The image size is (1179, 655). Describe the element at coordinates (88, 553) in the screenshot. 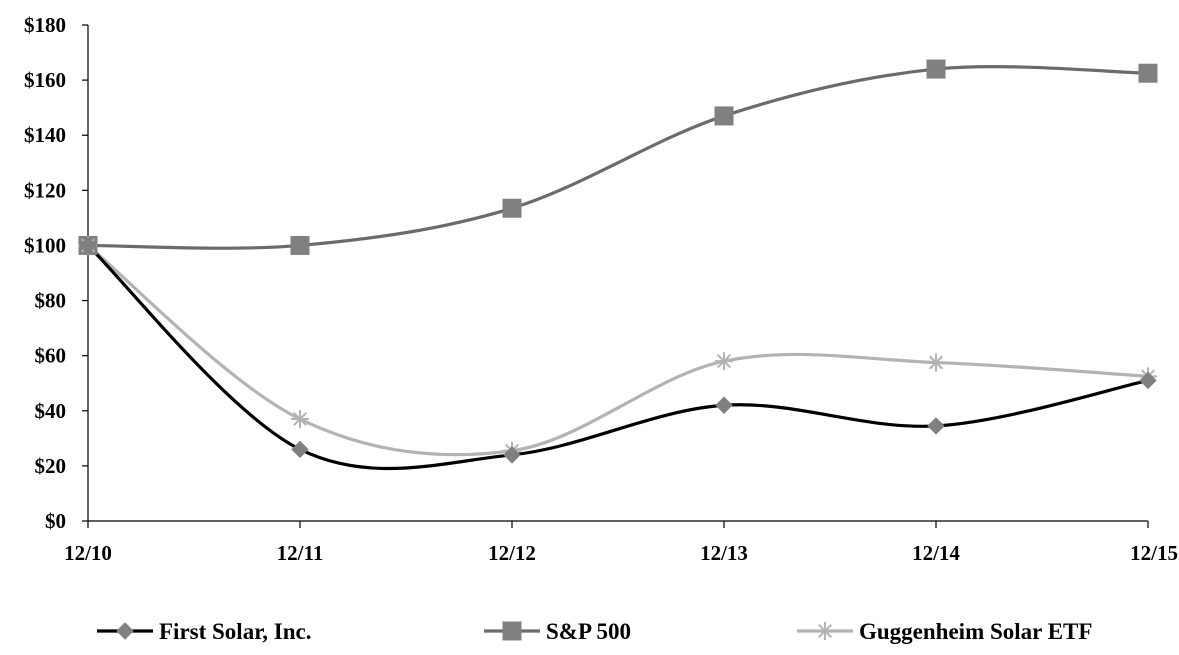

I see `x-tick-label: 12/10` at that location.